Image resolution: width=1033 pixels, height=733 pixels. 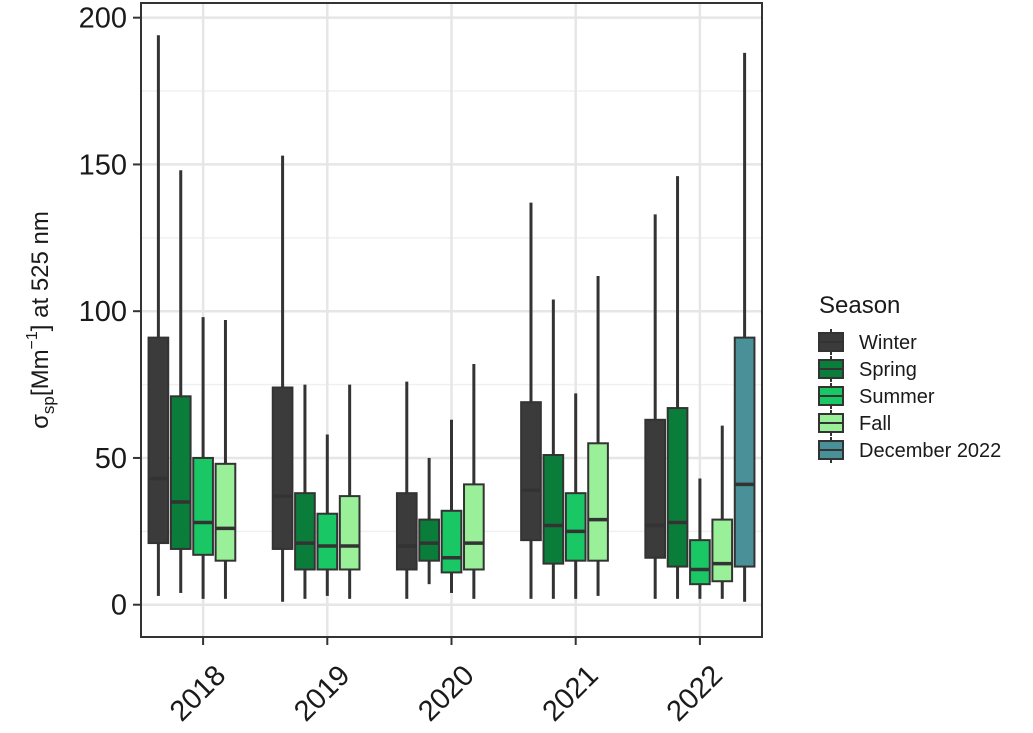 I want to click on y-axis-label: σsp[Mm−1] at 525 nm, so click(x=41, y=320).